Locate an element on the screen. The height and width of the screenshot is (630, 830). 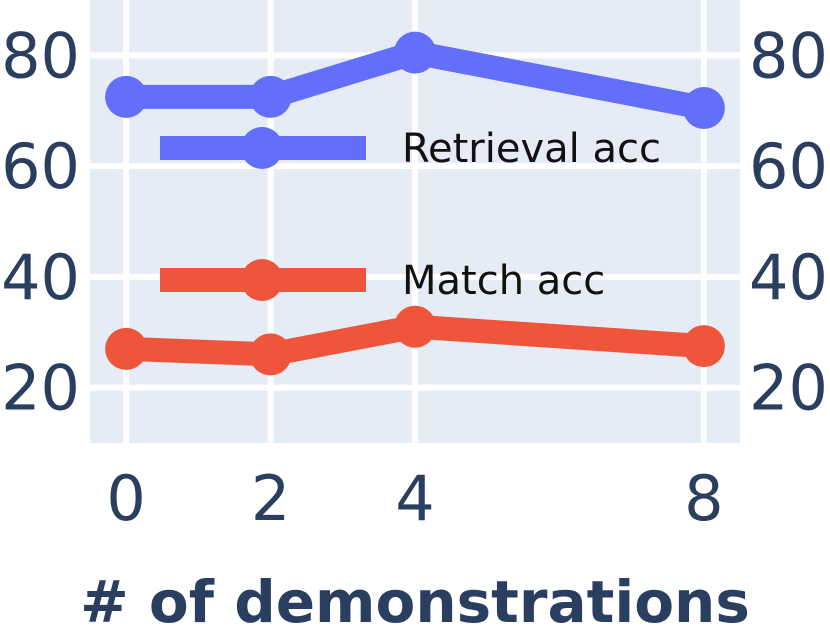
y-tick-label-right: 40 is located at coordinates (788, 277).